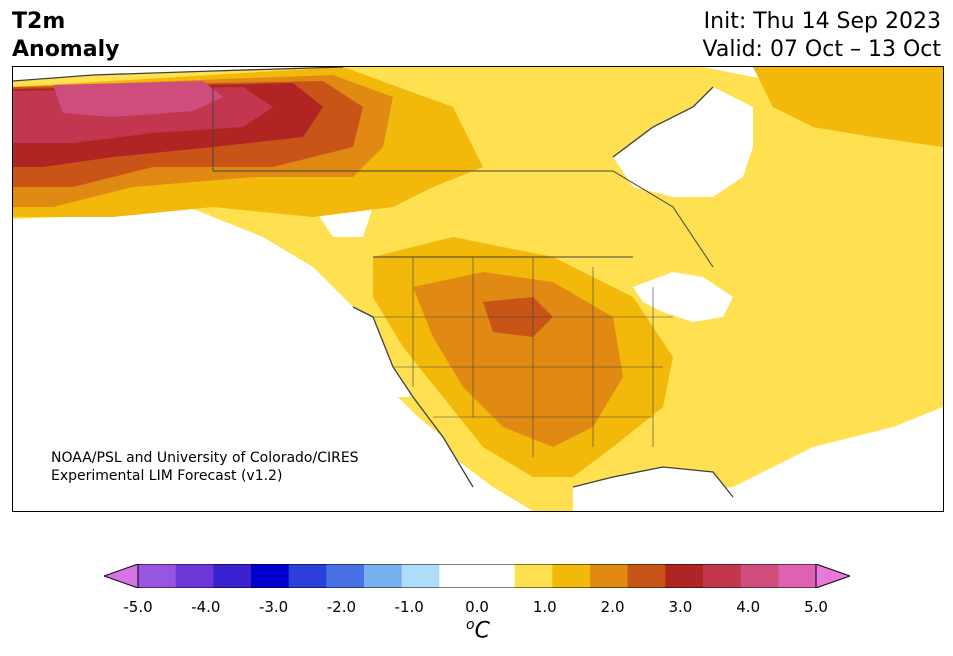  I want to click on colorbar-tick-label: -3.0, so click(273, 607).